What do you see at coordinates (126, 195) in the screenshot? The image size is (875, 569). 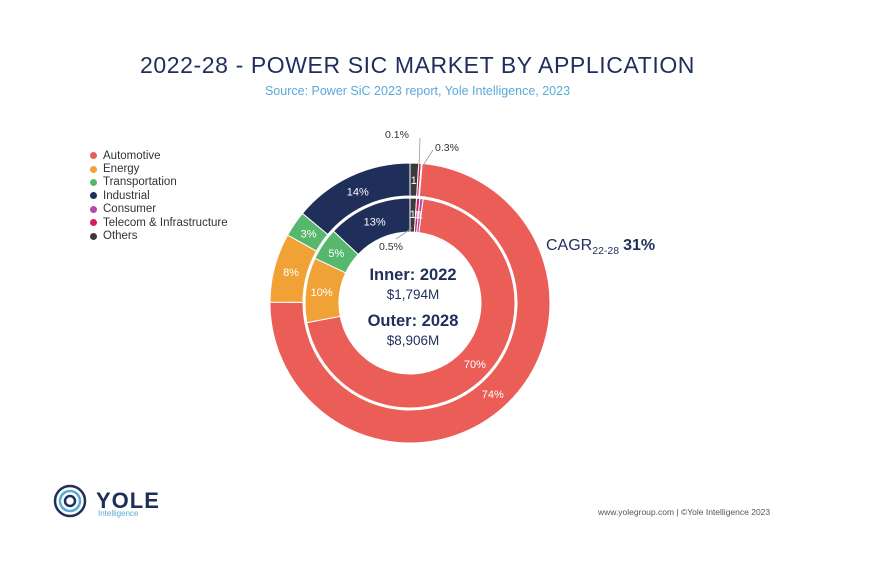 I see `legend-label: Industrial` at bounding box center [126, 195].